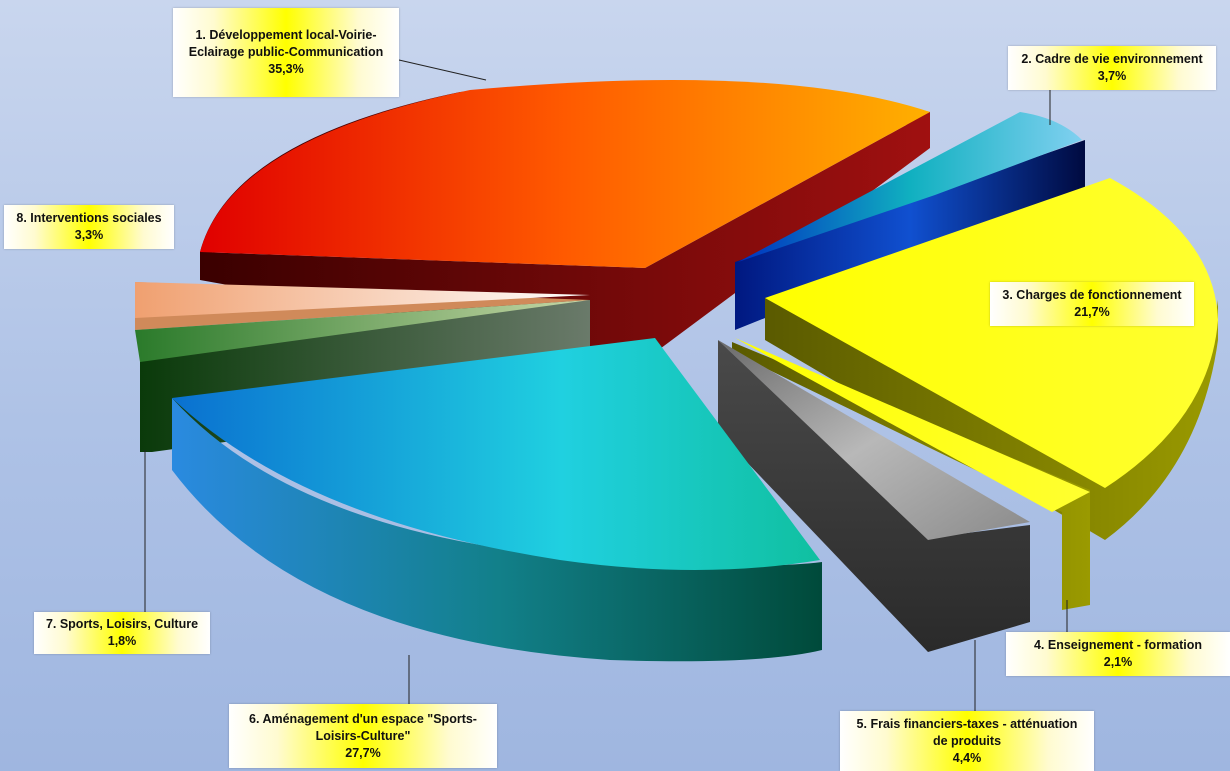  Describe the element at coordinates (122, 633) in the screenshot. I see `slice-label-7: 7. Sports, Loisirs, Culture 1,8%` at that location.